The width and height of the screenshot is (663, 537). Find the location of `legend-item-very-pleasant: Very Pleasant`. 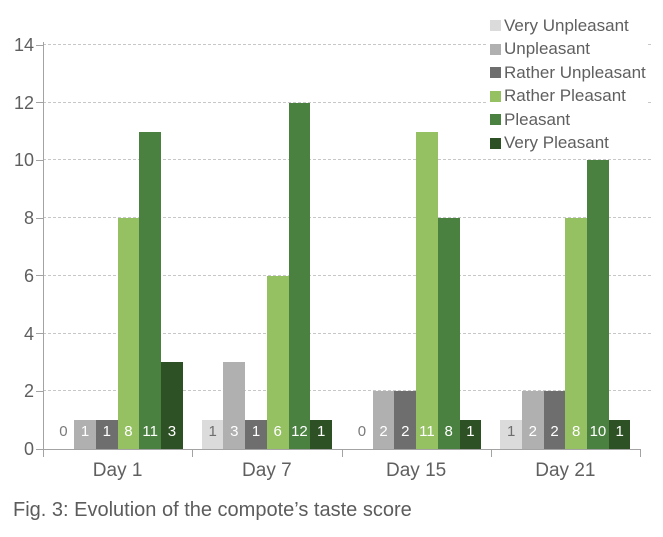

legend-item-very-pleasant: Very Pleasant is located at coordinates (568, 144).